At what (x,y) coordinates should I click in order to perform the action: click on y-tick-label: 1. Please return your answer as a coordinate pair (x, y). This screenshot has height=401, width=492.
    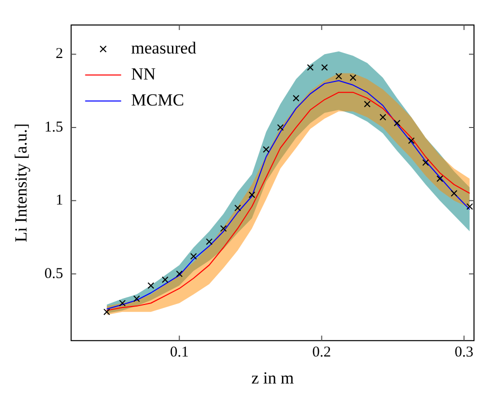
    Looking at the image, I should click on (60, 200).